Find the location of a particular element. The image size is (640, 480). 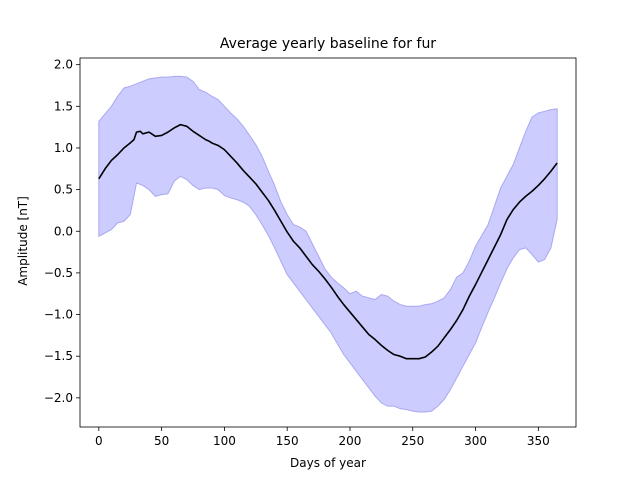

x-tick-label-2: 100 is located at coordinates (224, 441).